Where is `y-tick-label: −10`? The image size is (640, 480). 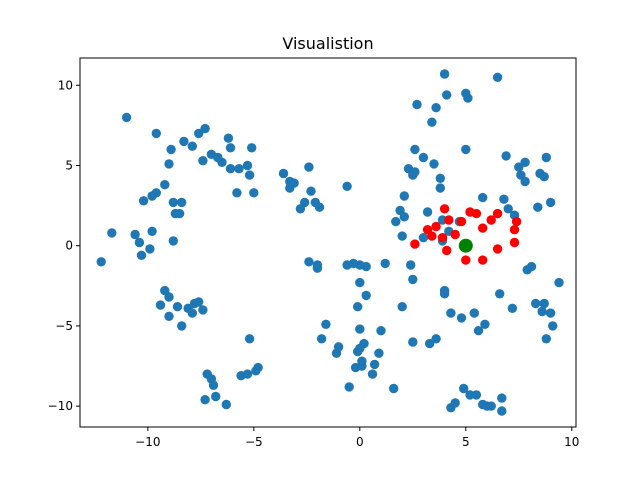
y-tick-label: −10 is located at coordinates (60, 406).